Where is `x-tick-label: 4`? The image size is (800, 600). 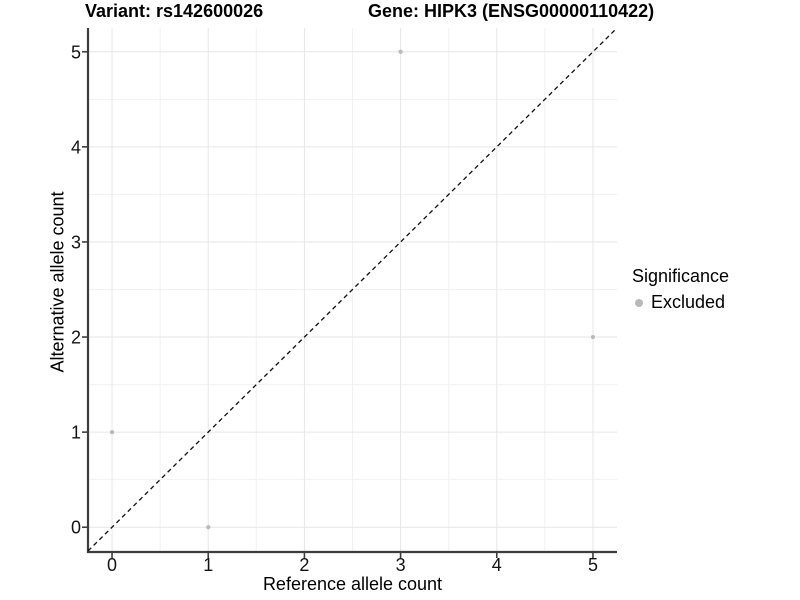 x-tick-label: 4 is located at coordinates (497, 565).